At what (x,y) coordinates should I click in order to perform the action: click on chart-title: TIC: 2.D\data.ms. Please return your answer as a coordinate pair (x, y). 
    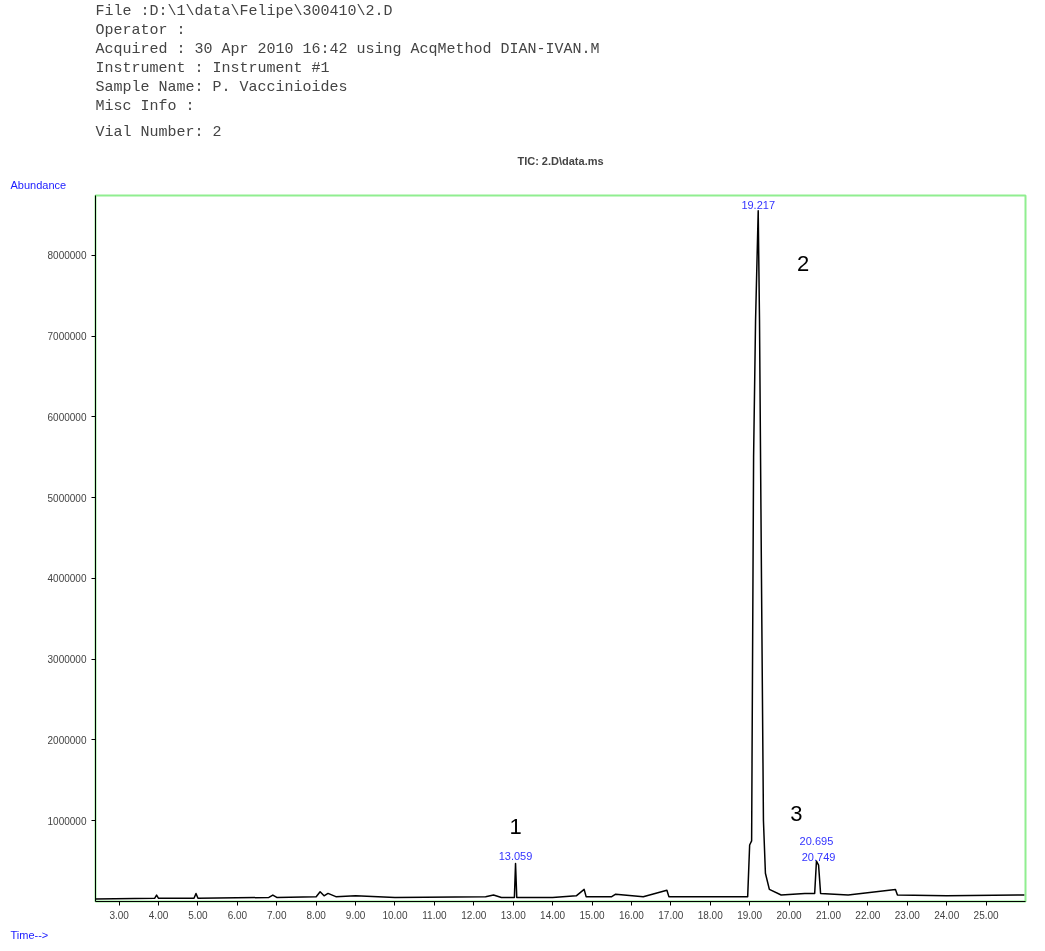
    Looking at the image, I should click on (560, 160).